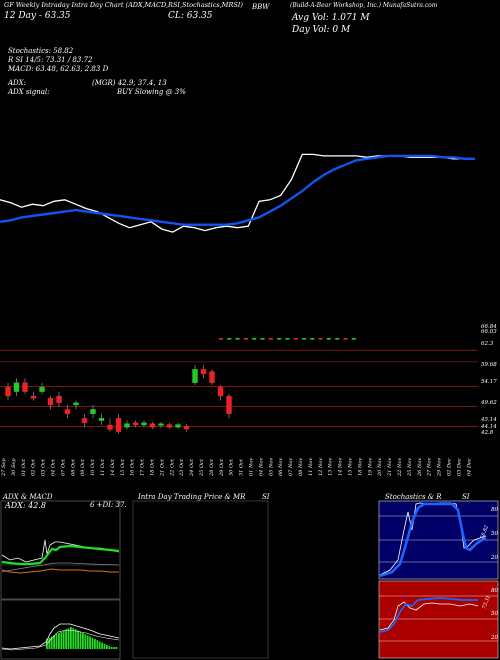  I want to click on date-label: 14 Oct, so click(113, 467).